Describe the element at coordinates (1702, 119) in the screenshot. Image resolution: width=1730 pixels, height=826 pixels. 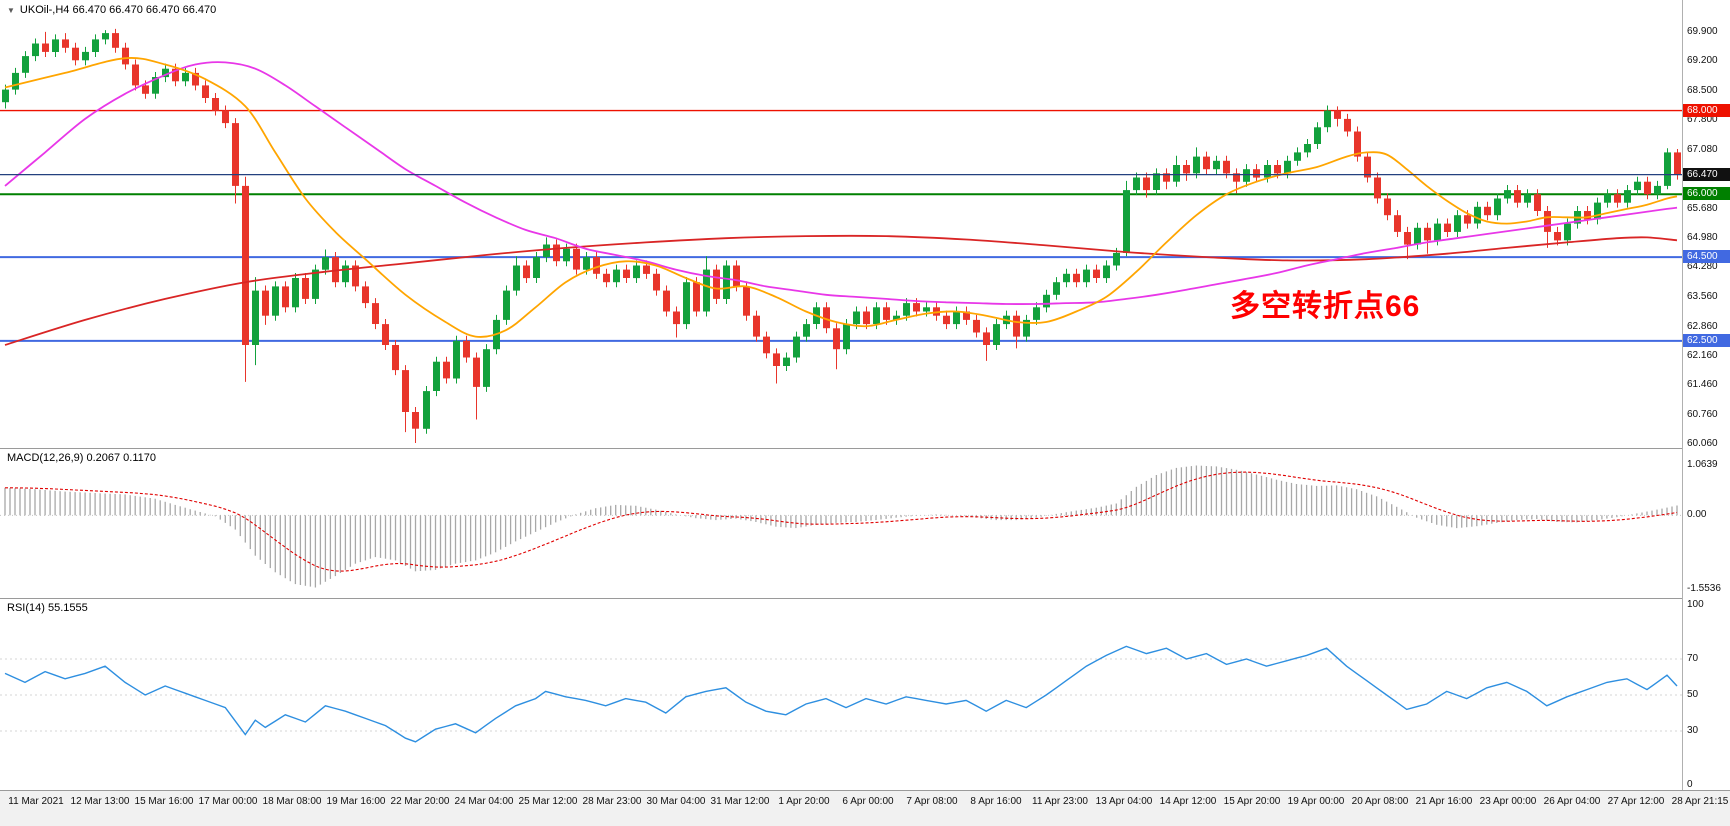
I see `price-axis-label: 67.800` at that location.